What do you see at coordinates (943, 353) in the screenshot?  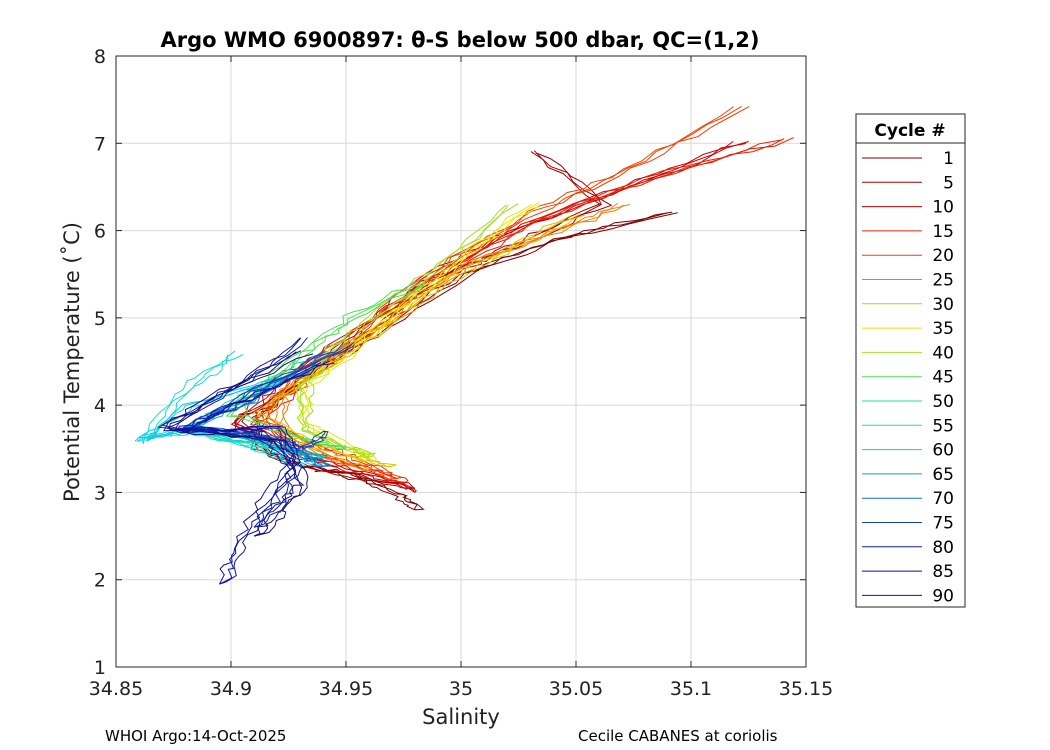 I see `legend-label: 40` at bounding box center [943, 353].